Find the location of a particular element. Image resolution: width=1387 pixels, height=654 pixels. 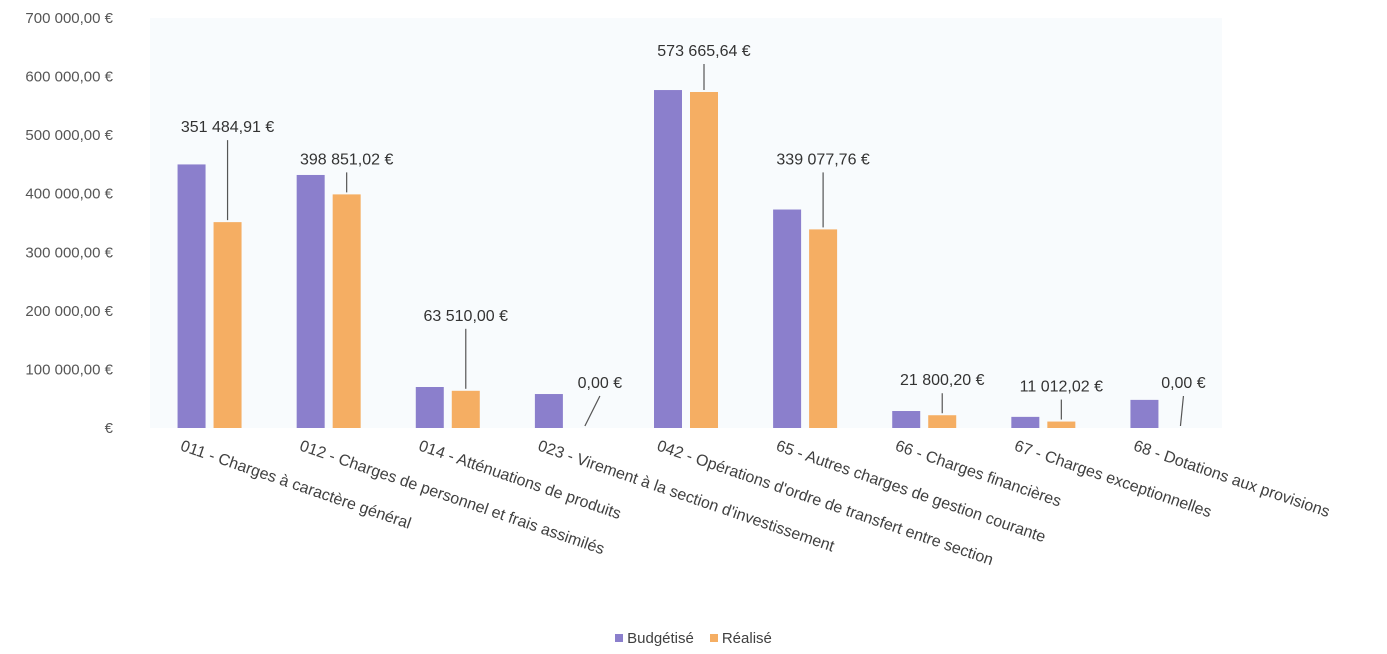

data-label-realise: 398 851,02 € is located at coordinates (347, 159).